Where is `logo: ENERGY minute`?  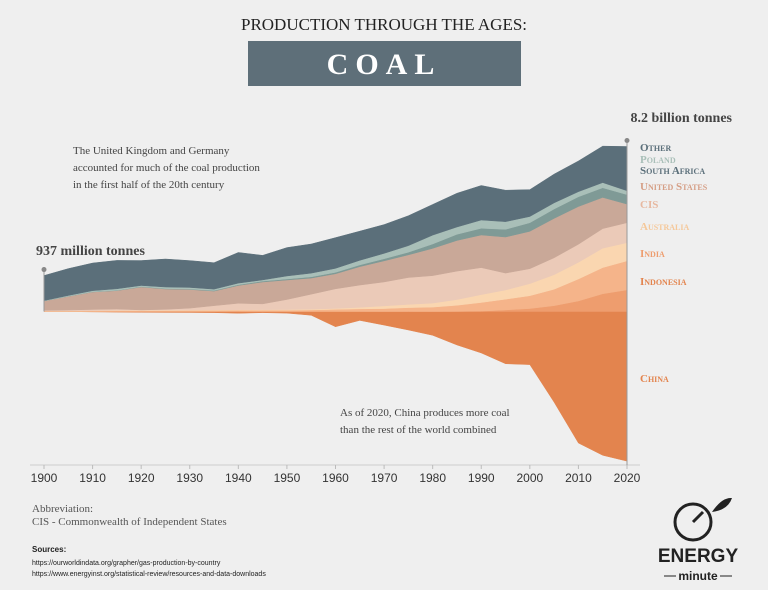 logo: ENERGY minute is located at coordinates (698, 540).